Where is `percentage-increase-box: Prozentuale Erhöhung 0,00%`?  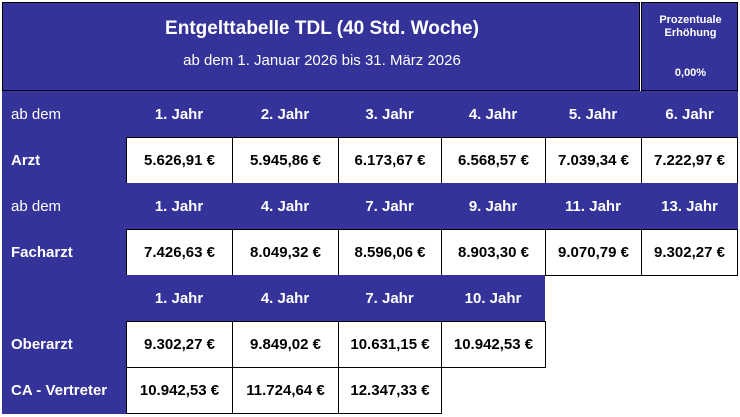 percentage-increase-box: Prozentuale Erhöhung 0,00% is located at coordinates (689, 46).